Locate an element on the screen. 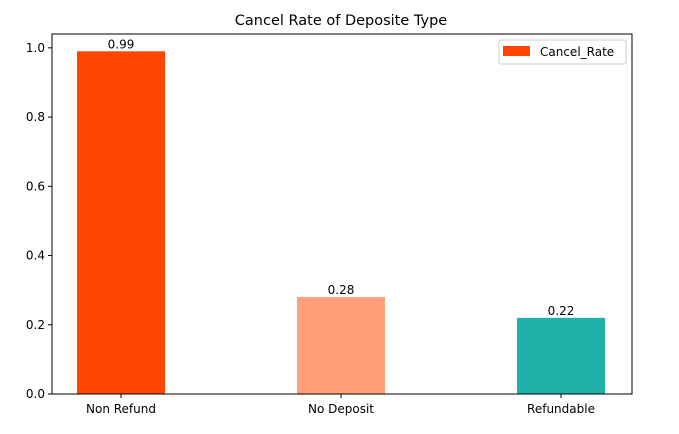 Image resolution: width=679 pixels, height=434 pixels. bar-refundable is located at coordinates (561, 355).